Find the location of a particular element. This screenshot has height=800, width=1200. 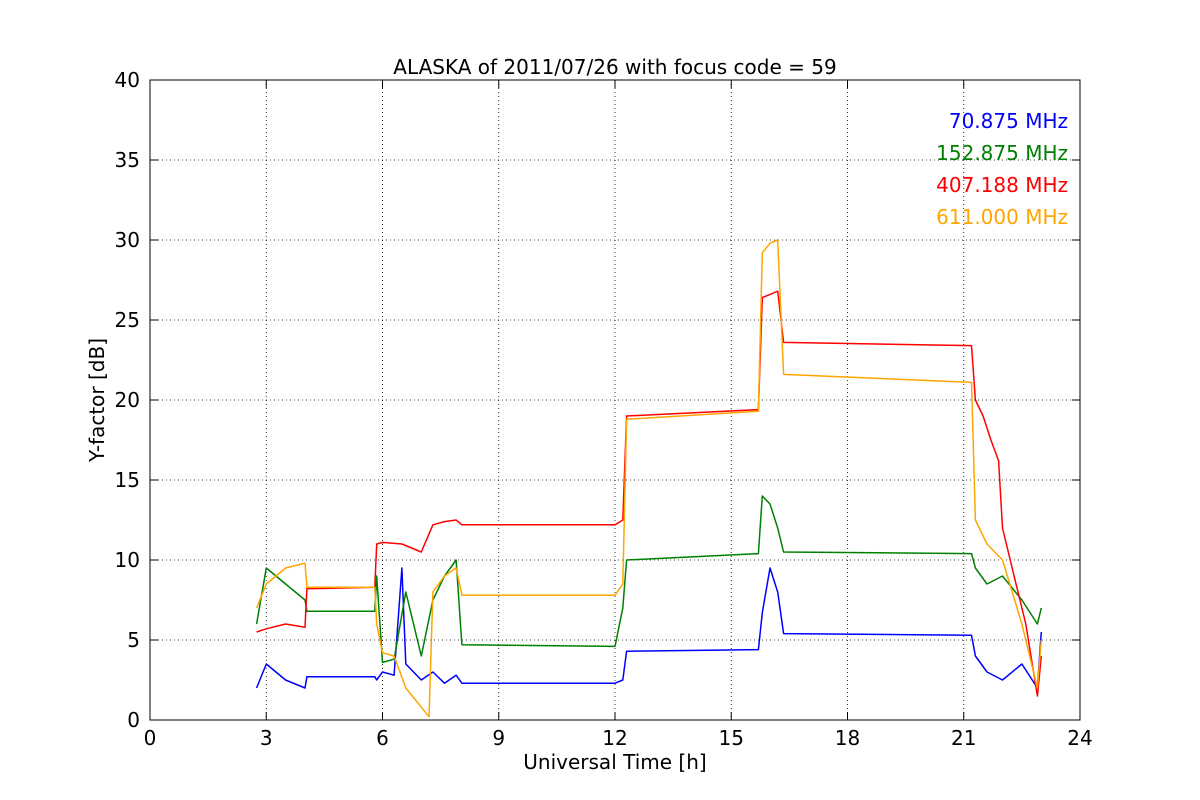

x-tick-label: 12 is located at coordinates (614, 738).